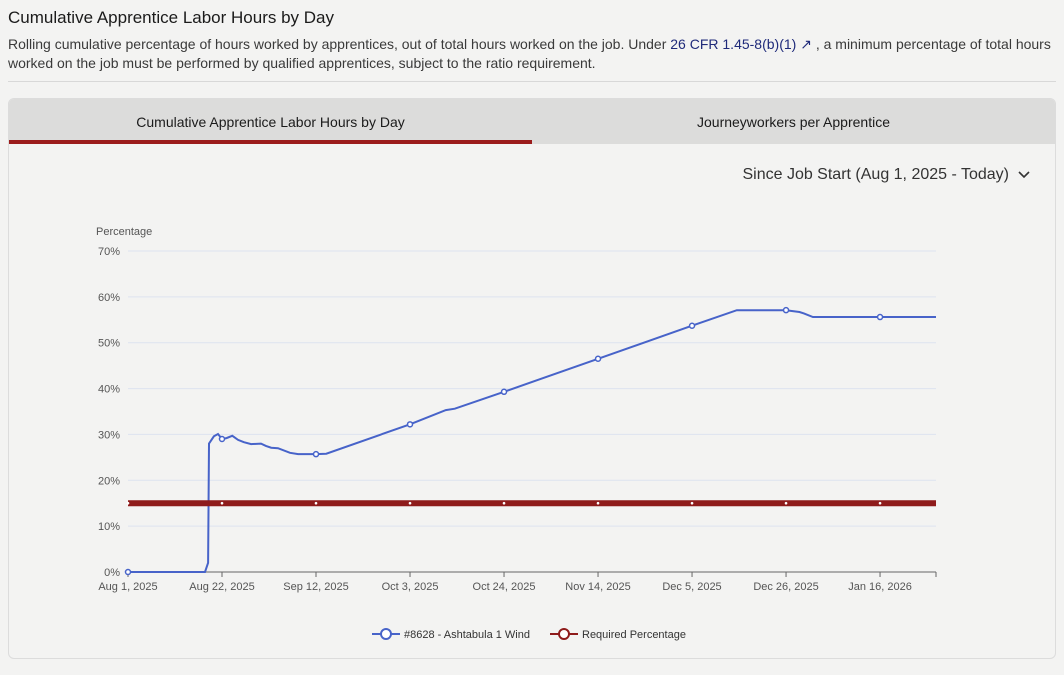 The image size is (1064, 675). Describe the element at coordinates (109, 344) in the screenshot. I see `y-tick-label: 50%` at that location.